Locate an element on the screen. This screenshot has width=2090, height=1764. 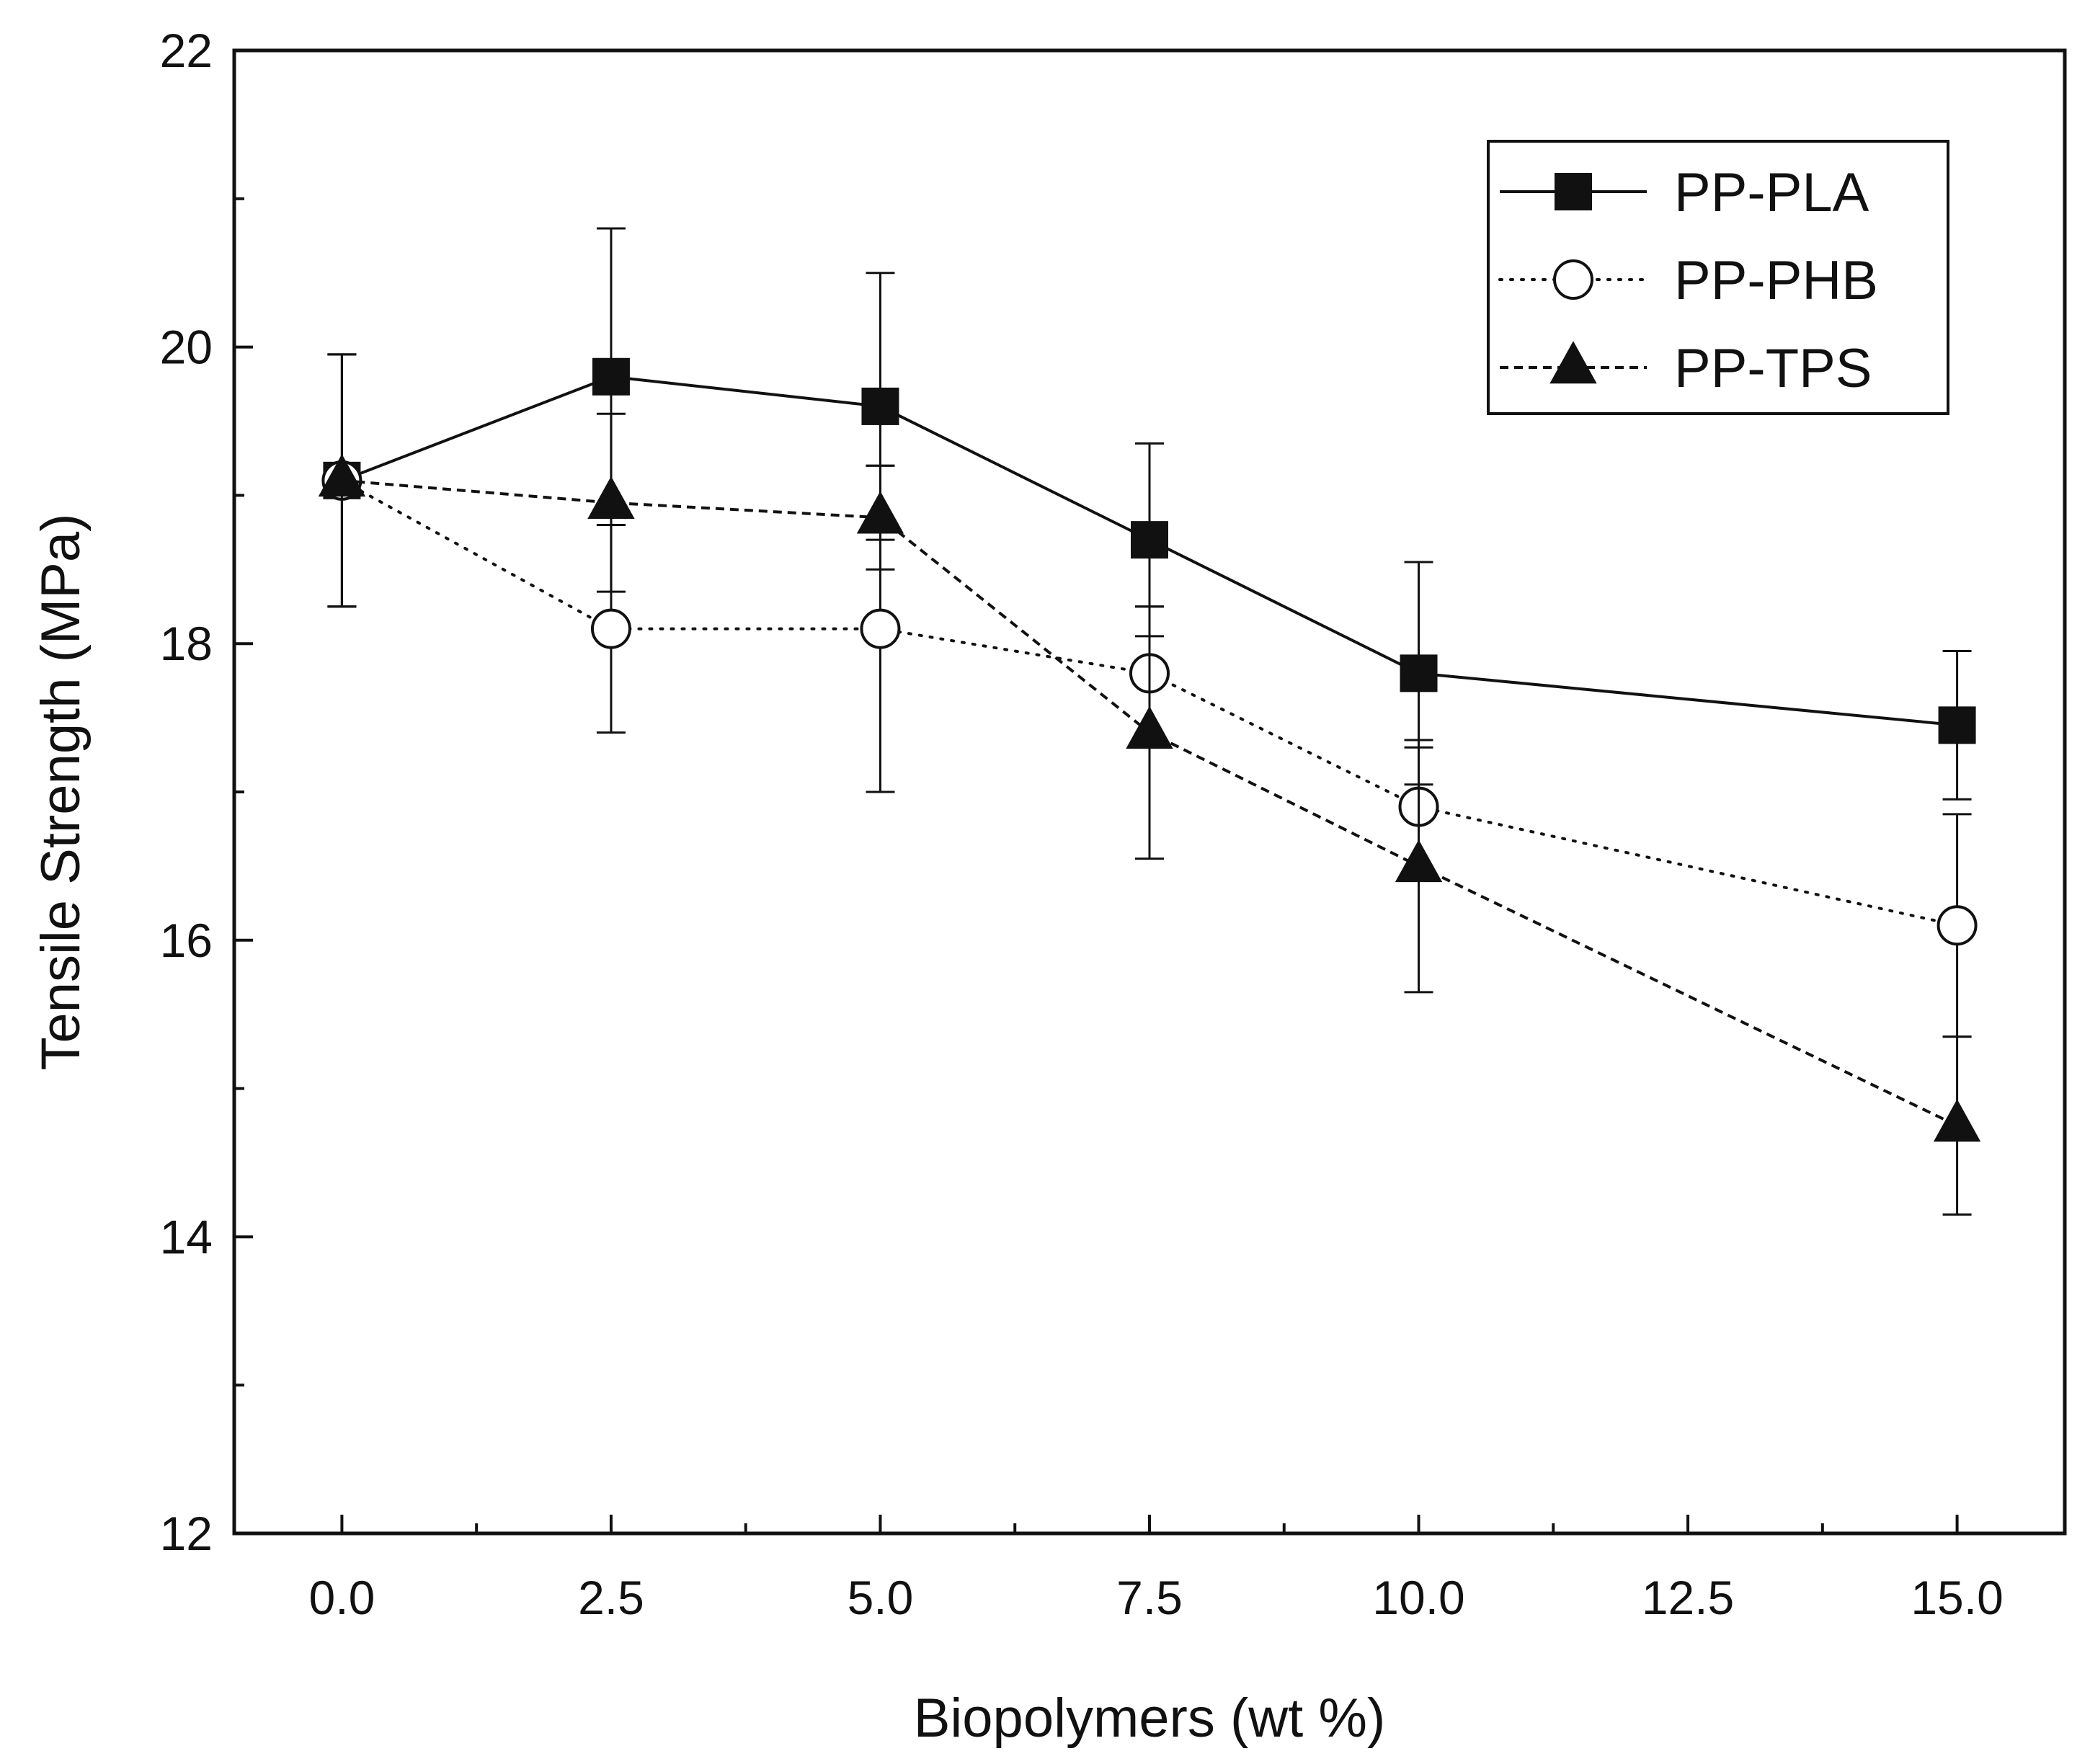
y-tick-label: 22 is located at coordinates (186, 50).